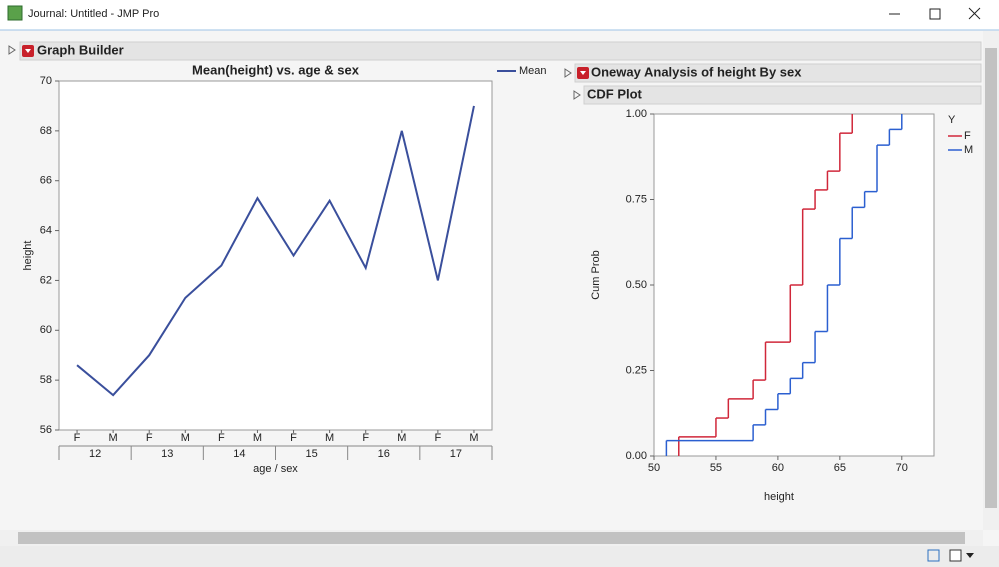  What do you see at coordinates (902, 468) in the screenshot?
I see `x-tick-label: 70` at bounding box center [902, 468].